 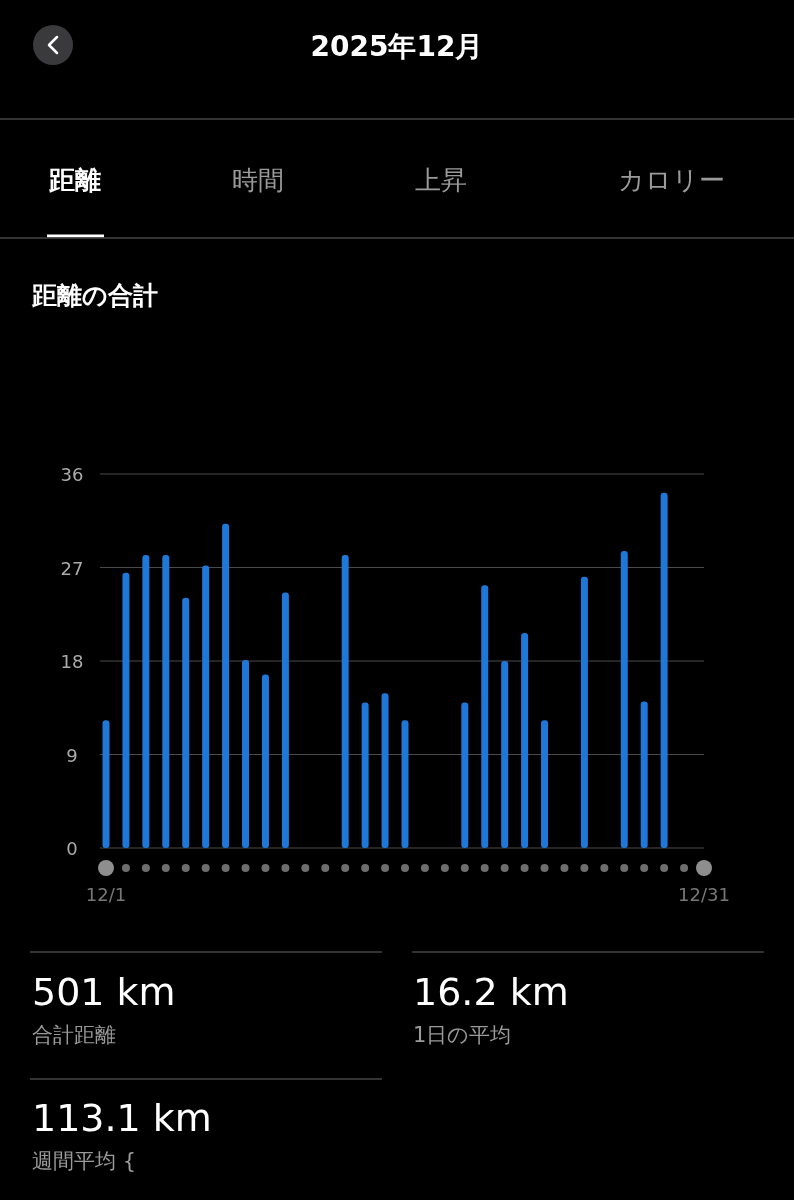 I want to click on text: 週間平均 {, so click(x=84, y=1161).